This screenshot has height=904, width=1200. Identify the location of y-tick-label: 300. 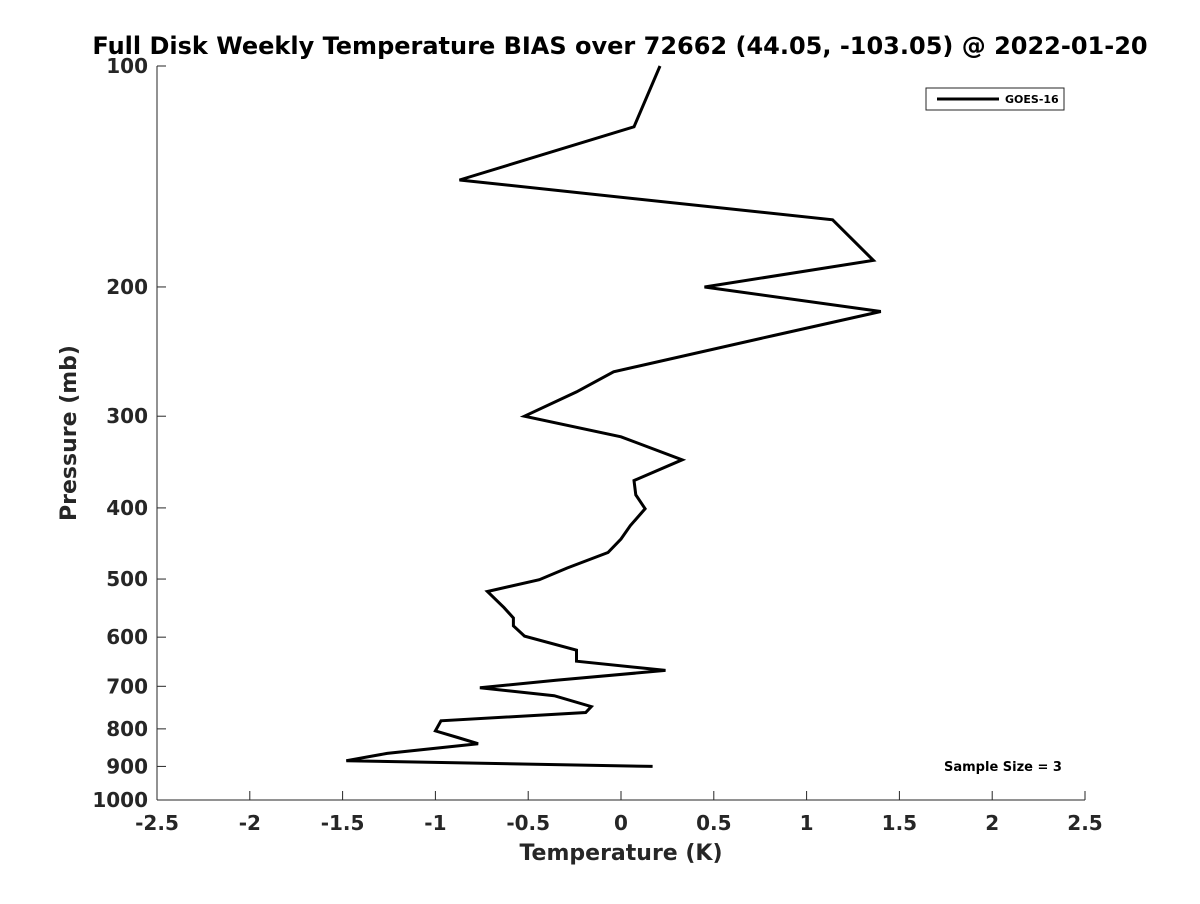
(127, 416).